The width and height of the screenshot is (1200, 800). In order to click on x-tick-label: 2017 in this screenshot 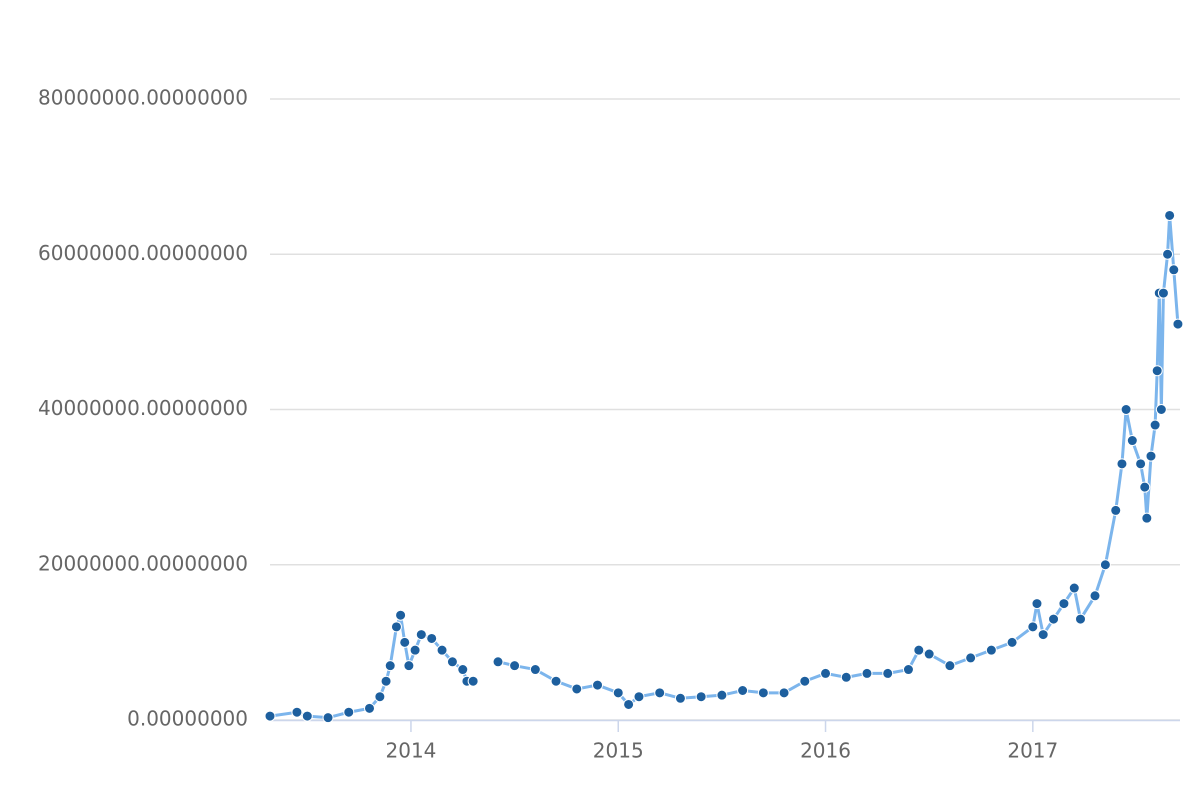, I will do `click(1032, 751)`.